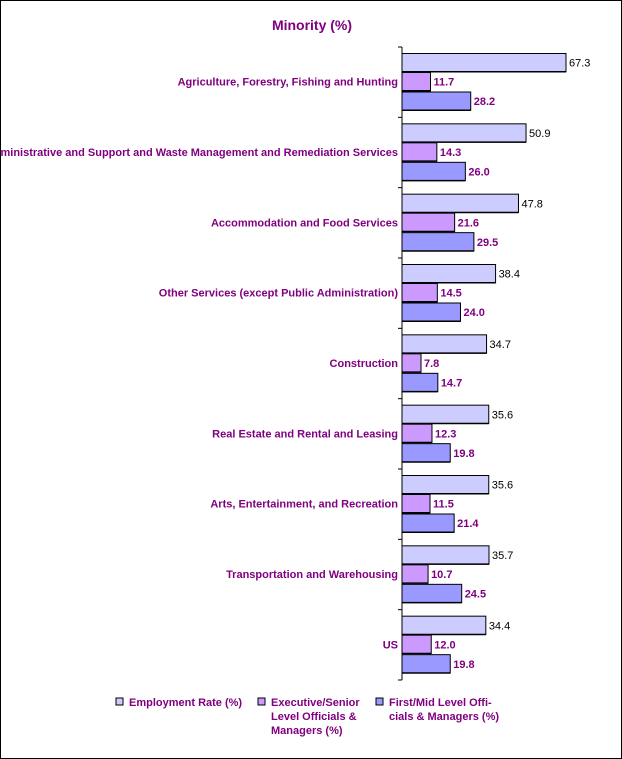 This screenshot has height=759, width=622. What do you see at coordinates (307, 731) in the screenshot?
I see `legend-label: Managers (%)` at bounding box center [307, 731].